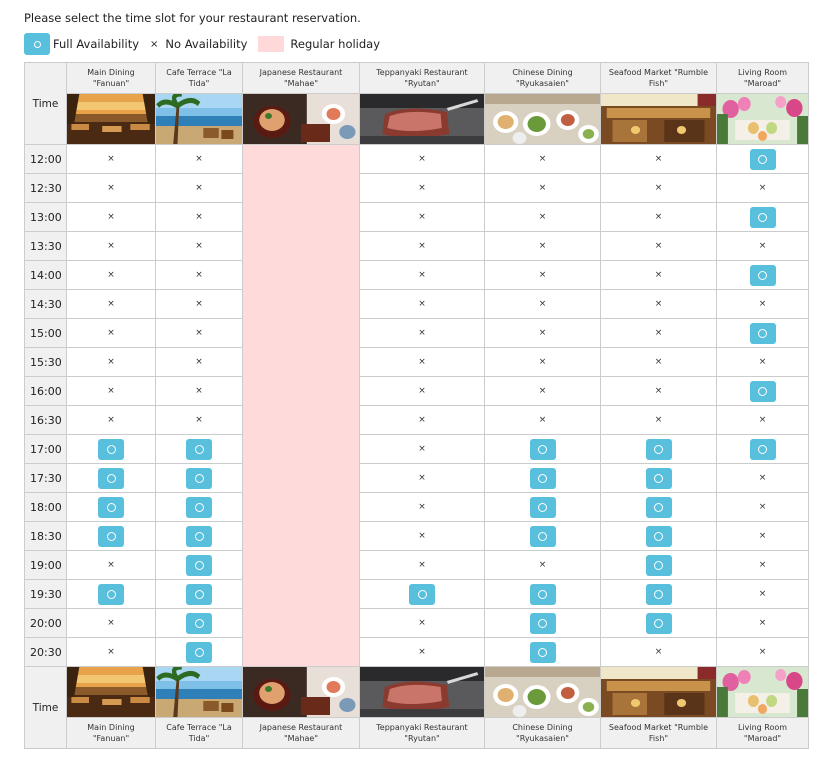  What do you see at coordinates (542, 738) in the screenshot?
I see `restaurant-name-line2: "Ryukasaien"` at bounding box center [542, 738].